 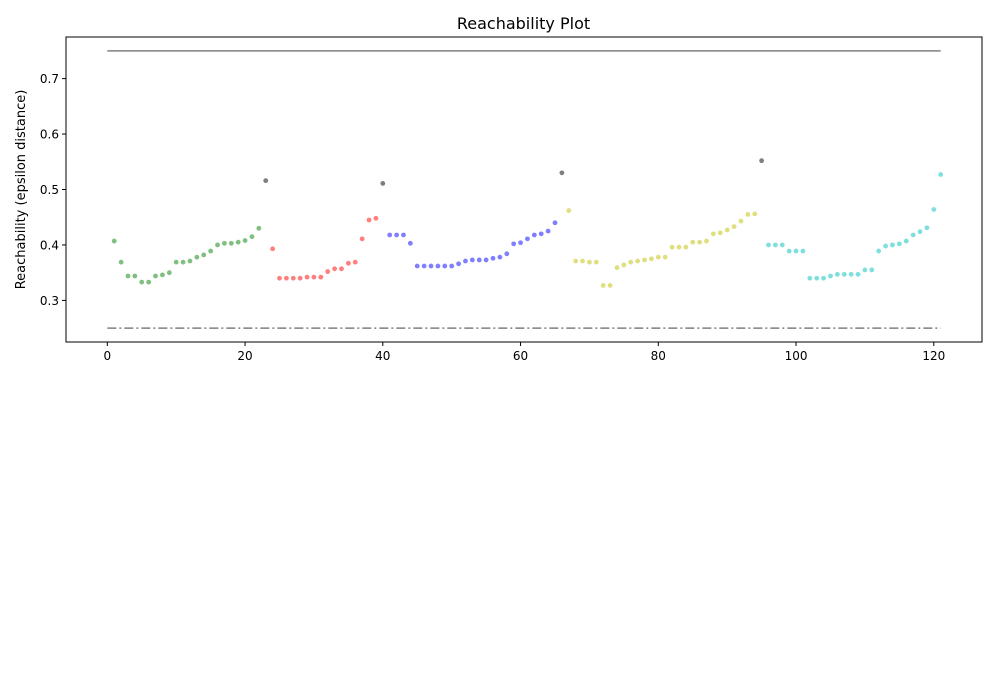 What do you see at coordinates (658, 356) in the screenshot?
I see `x-tick-label: 80` at bounding box center [658, 356].